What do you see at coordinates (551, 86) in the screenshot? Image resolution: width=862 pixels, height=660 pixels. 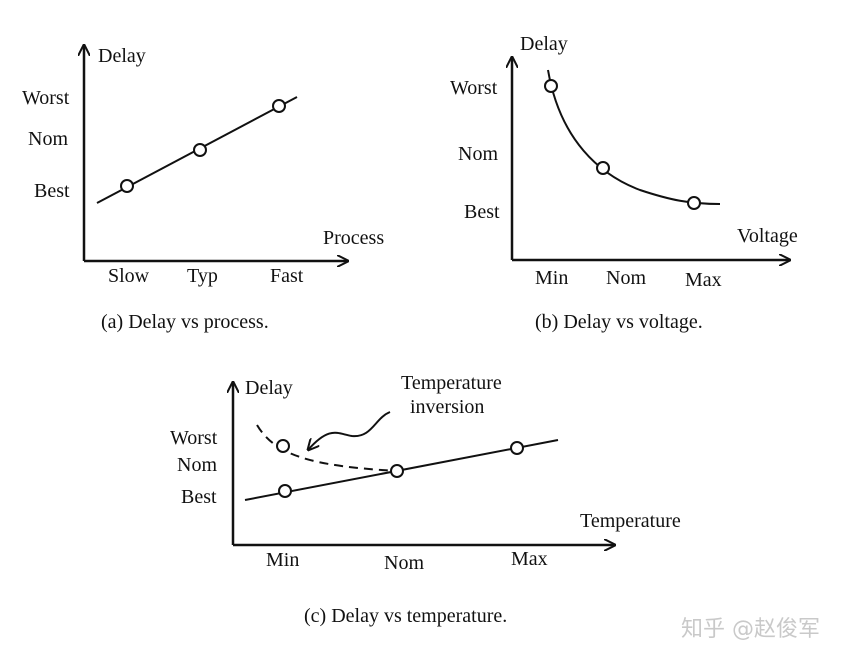 I see `panel-b-point-min` at bounding box center [551, 86].